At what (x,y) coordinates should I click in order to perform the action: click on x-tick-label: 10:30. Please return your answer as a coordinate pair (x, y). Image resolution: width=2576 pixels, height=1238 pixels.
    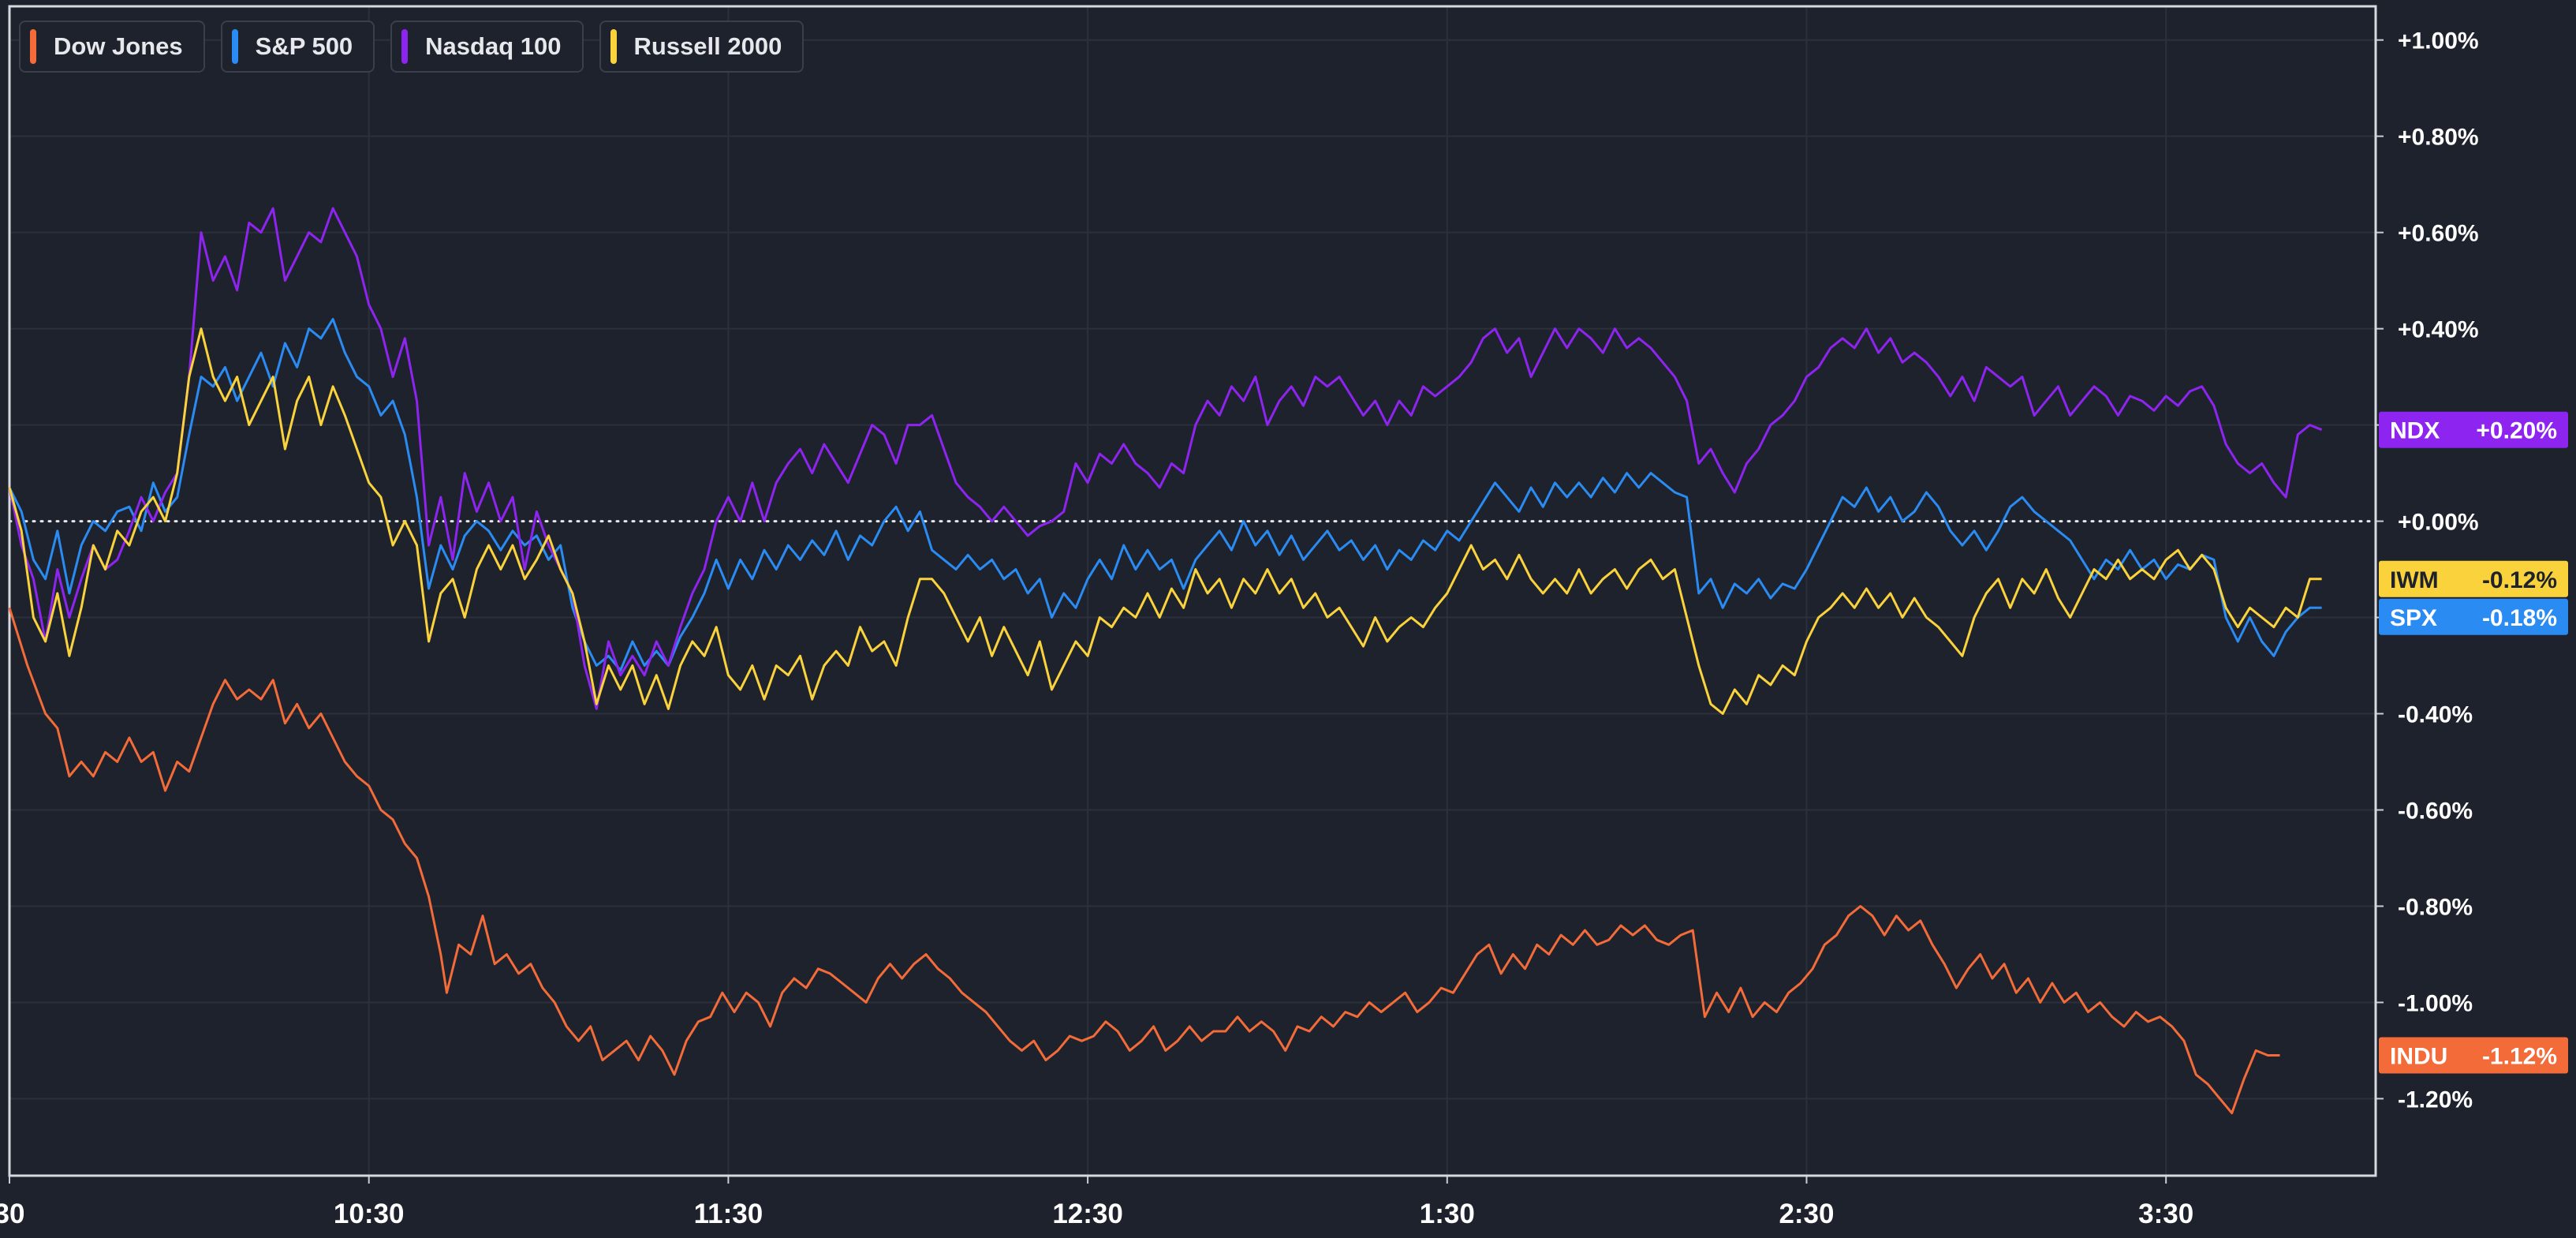
    Looking at the image, I should click on (369, 1214).